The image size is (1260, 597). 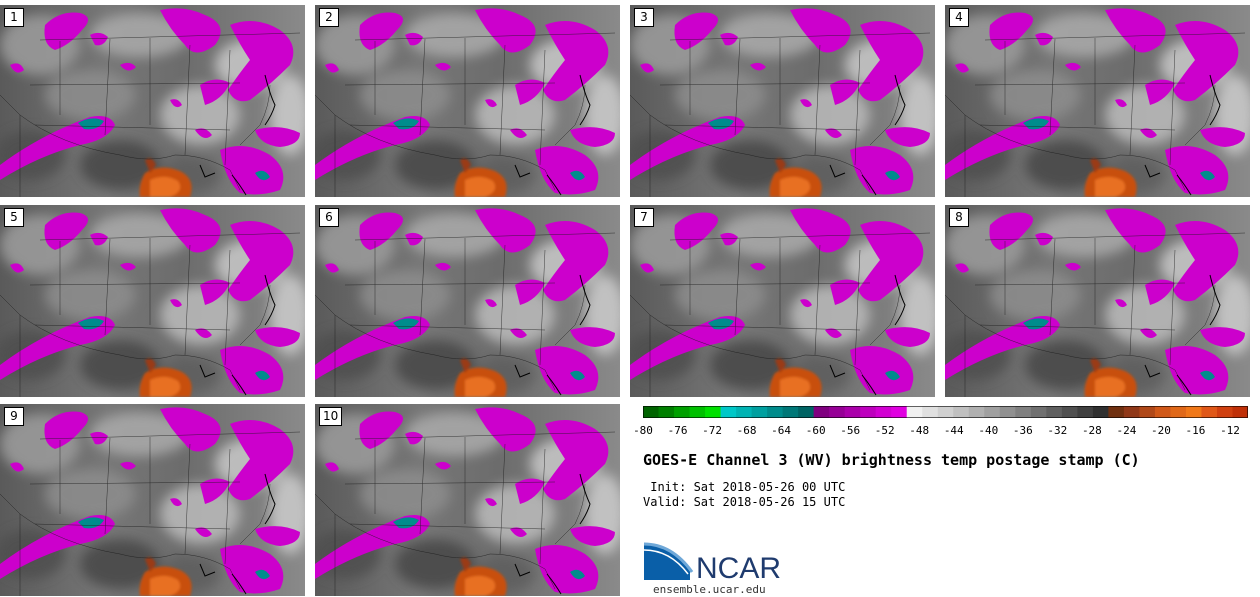 What do you see at coordinates (884, 430) in the screenshot?
I see `colorbar-tick-label: -52` at bounding box center [884, 430].